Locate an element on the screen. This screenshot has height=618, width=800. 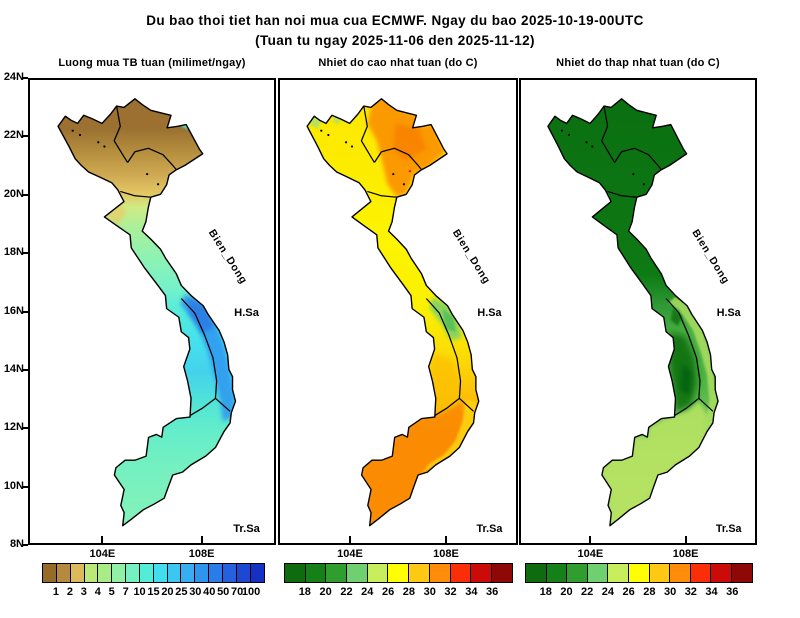
colorbar-tick-label: 32 is located at coordinates (450, 592).